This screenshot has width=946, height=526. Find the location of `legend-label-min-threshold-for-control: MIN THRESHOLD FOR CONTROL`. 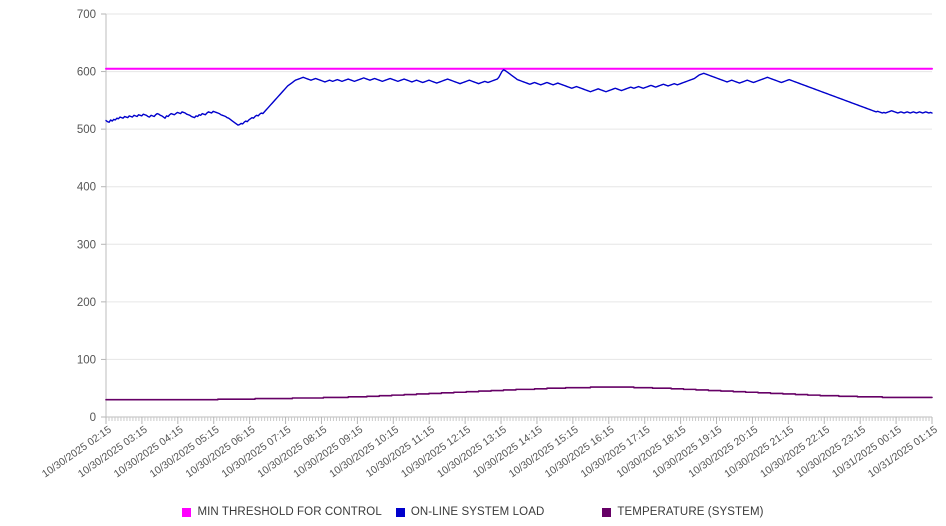

legend-label-min-threshold-for-control: MIN THRESHOLD FOR CONTROL is located at coordinates (289, 512).